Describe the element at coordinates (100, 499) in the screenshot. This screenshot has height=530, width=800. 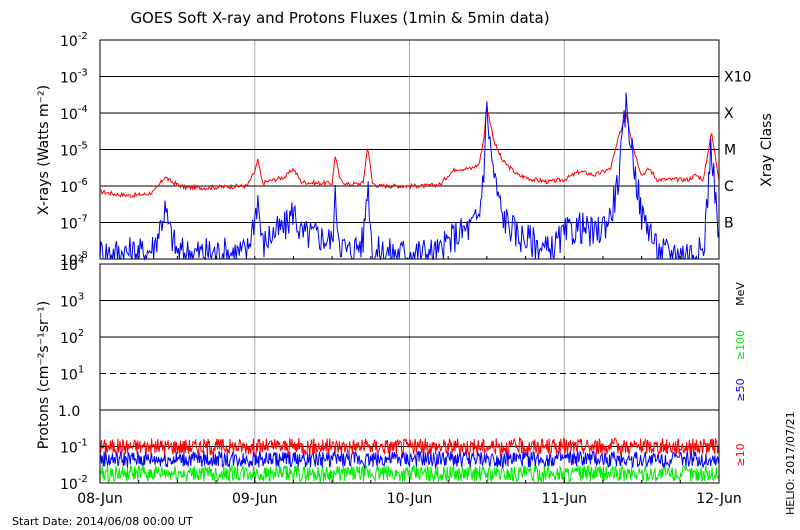
I see `x-tick-label: 08-Jun` at that location.